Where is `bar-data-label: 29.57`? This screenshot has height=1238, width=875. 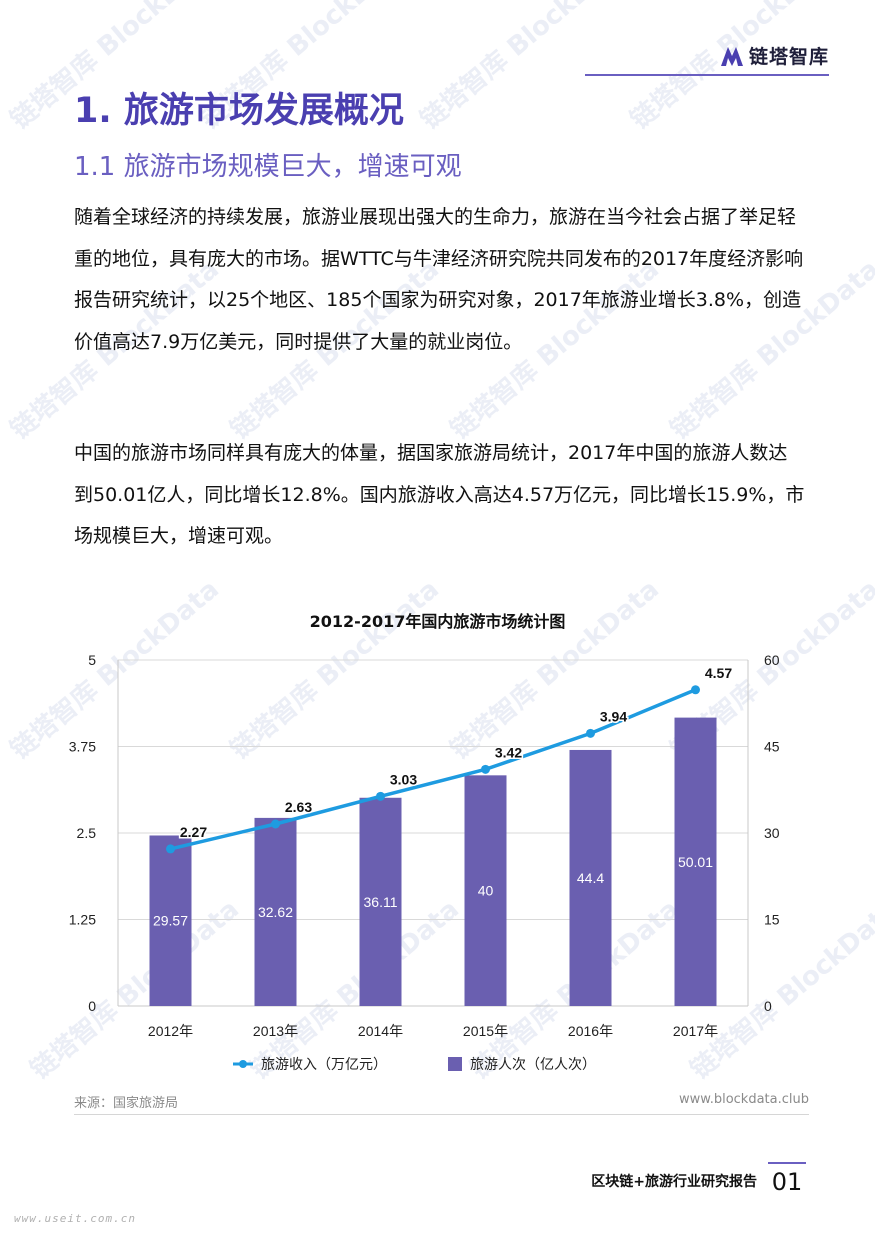 bar-data-label: 29.57 is located at coordinates (170, 921).